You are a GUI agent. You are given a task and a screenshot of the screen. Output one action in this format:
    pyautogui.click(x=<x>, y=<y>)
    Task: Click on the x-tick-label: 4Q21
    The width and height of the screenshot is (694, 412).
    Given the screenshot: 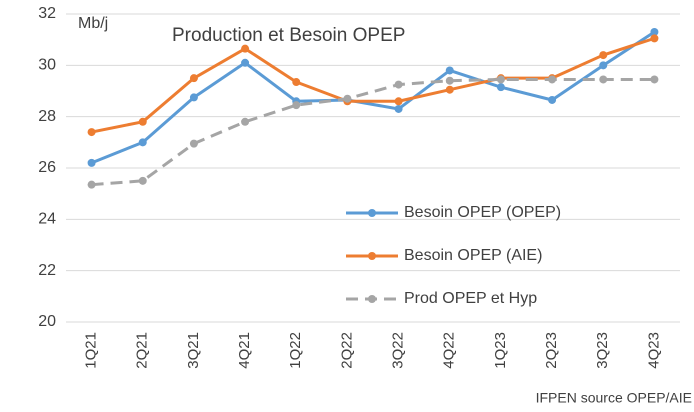 What is the action you would take?
    pyautogui.click(x=244, y=350)
    